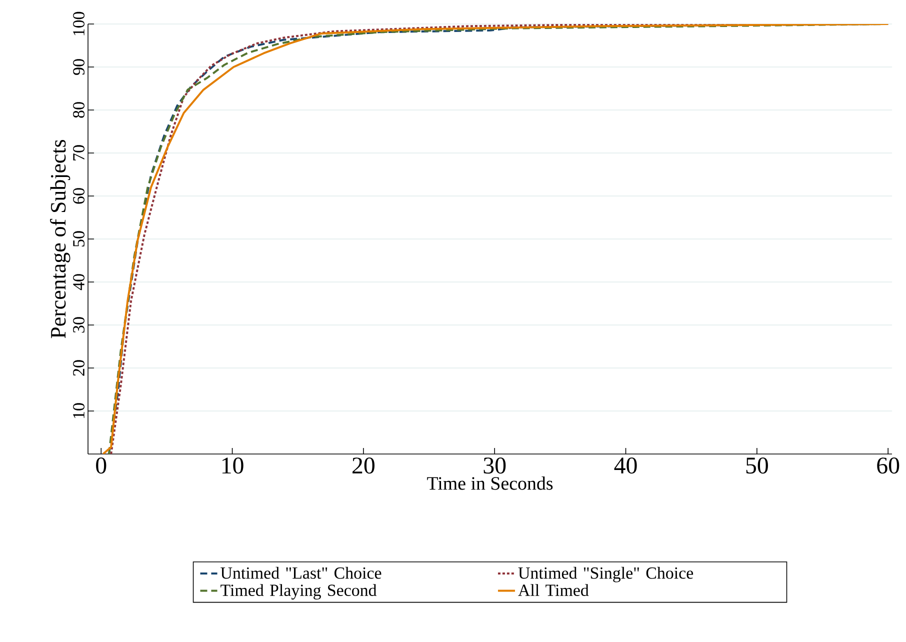  What do you see at coordinates (625, 466) in the screenshot?
I see `x-tick-label: 40` at bounding box center [625, 466].